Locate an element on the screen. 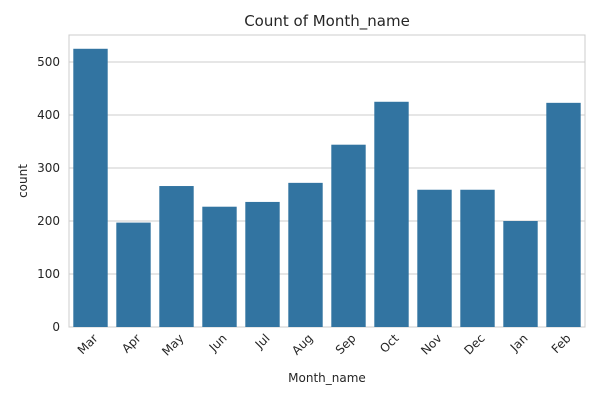  x-tick-label: Mar is located at coordinates (88, 344).